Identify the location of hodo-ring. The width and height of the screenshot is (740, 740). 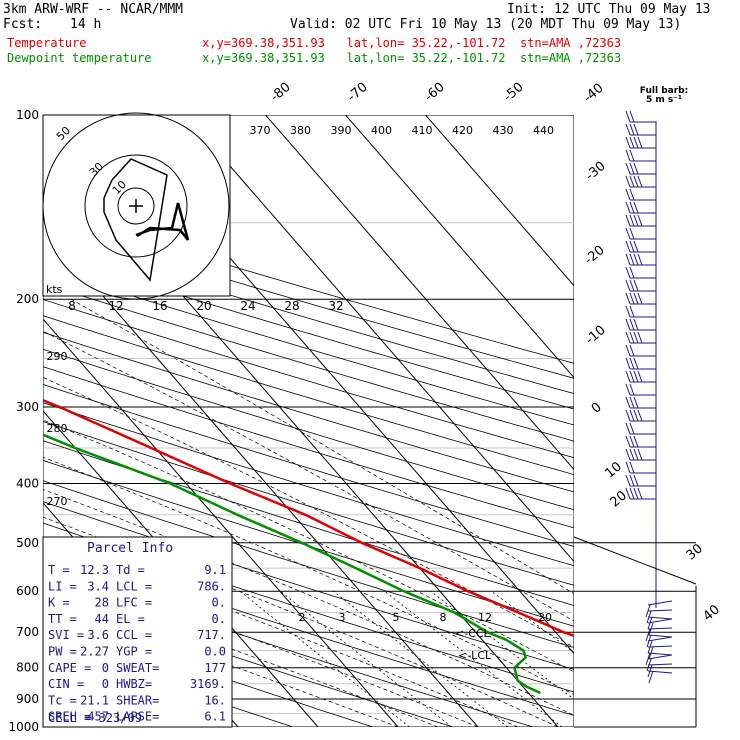
(136, 206).